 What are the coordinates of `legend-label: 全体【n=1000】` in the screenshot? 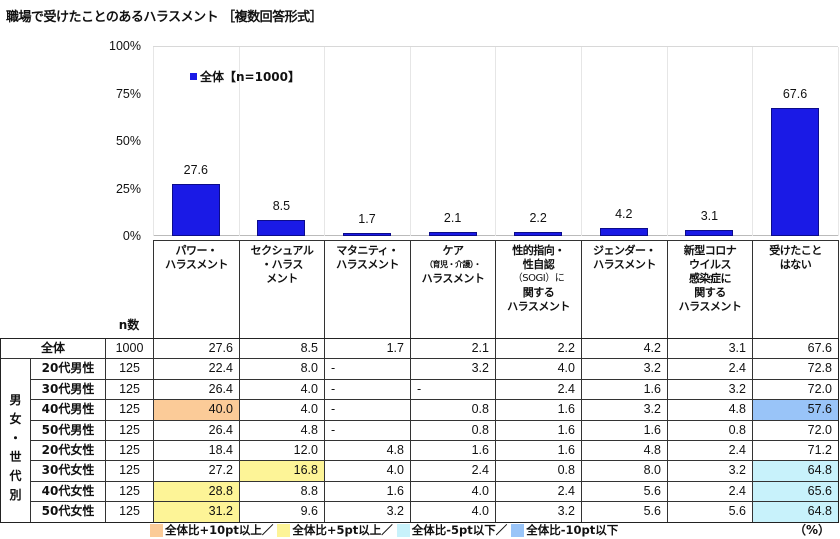 It's located at (250, 77).